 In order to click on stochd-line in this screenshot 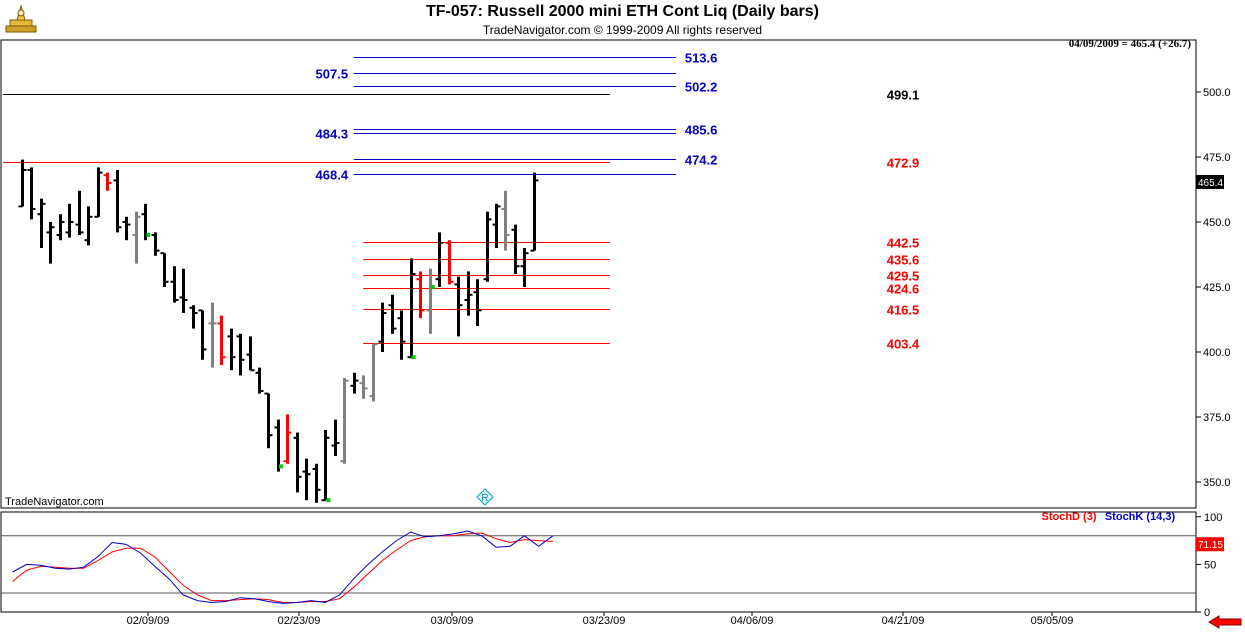, I will do `click(282, 567)`.